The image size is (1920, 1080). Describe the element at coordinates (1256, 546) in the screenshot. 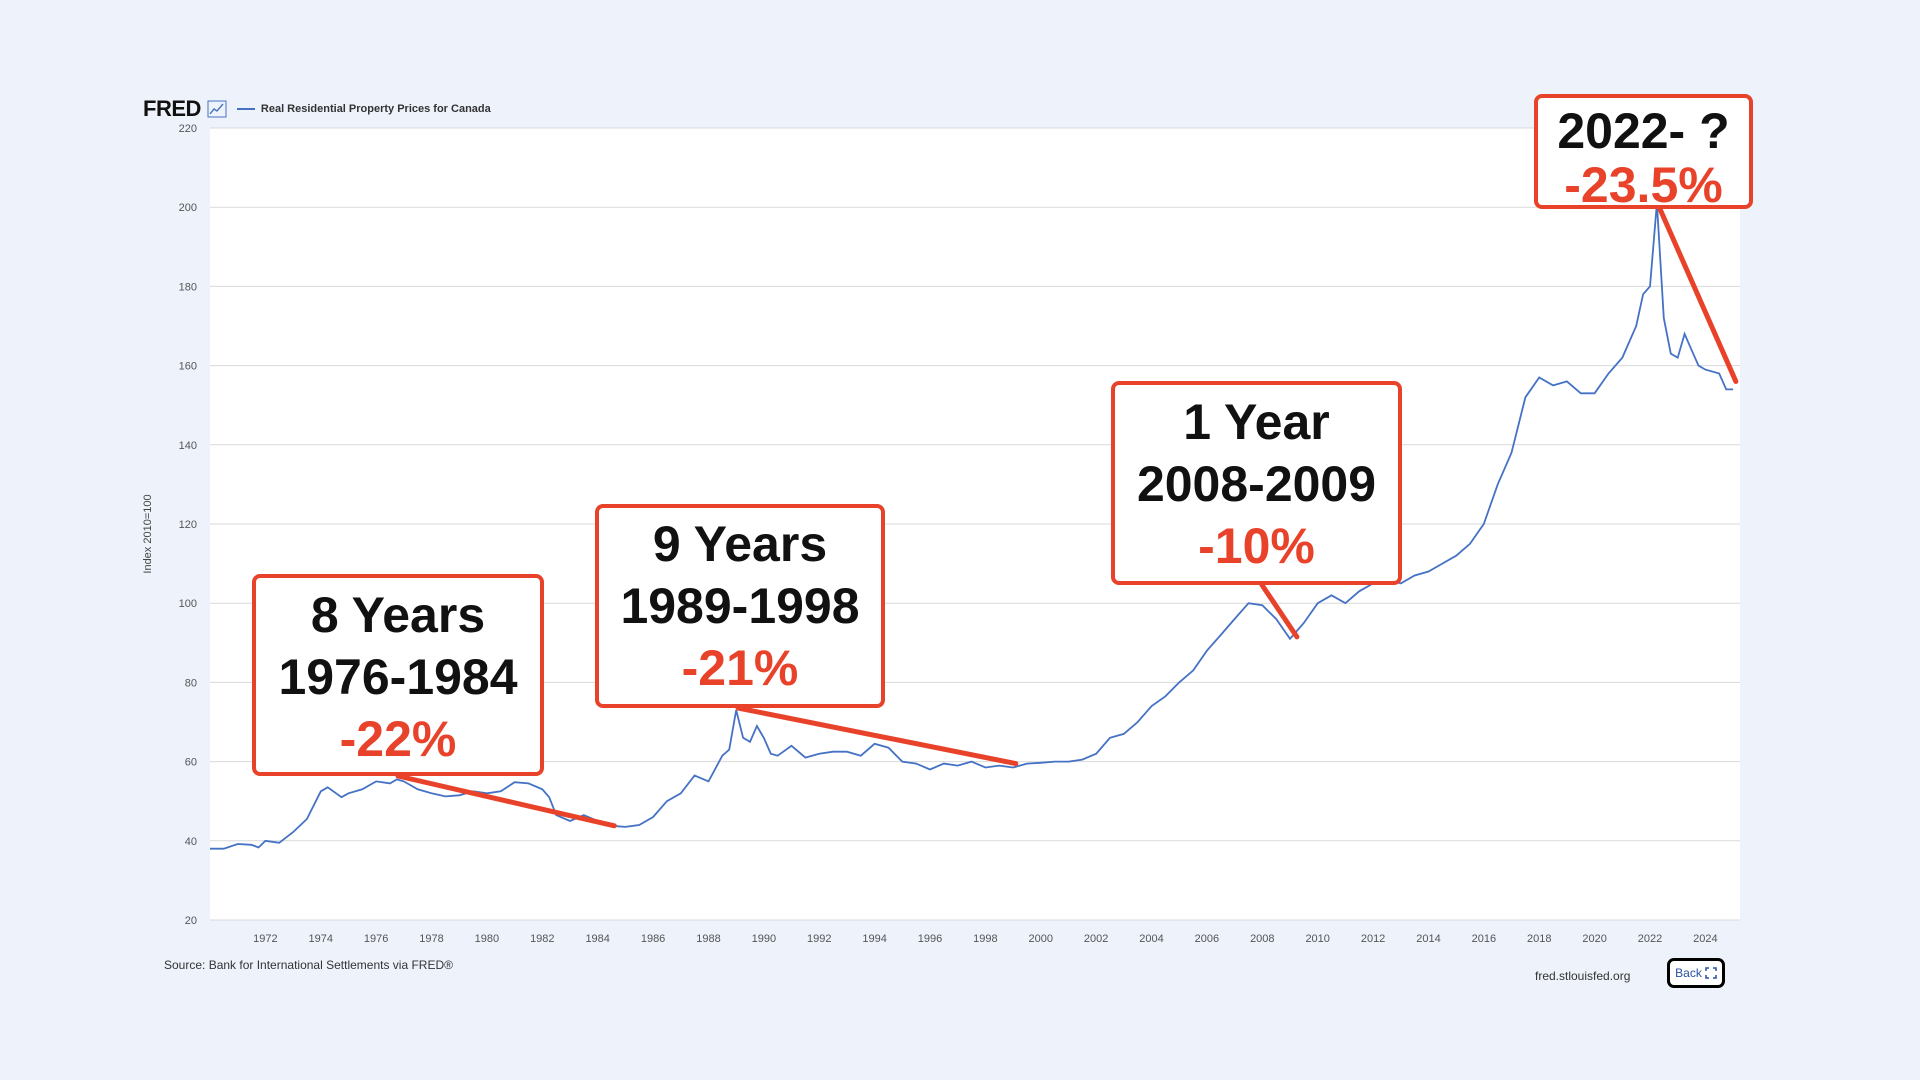

I see `annotation-percent: -10%` at that location.